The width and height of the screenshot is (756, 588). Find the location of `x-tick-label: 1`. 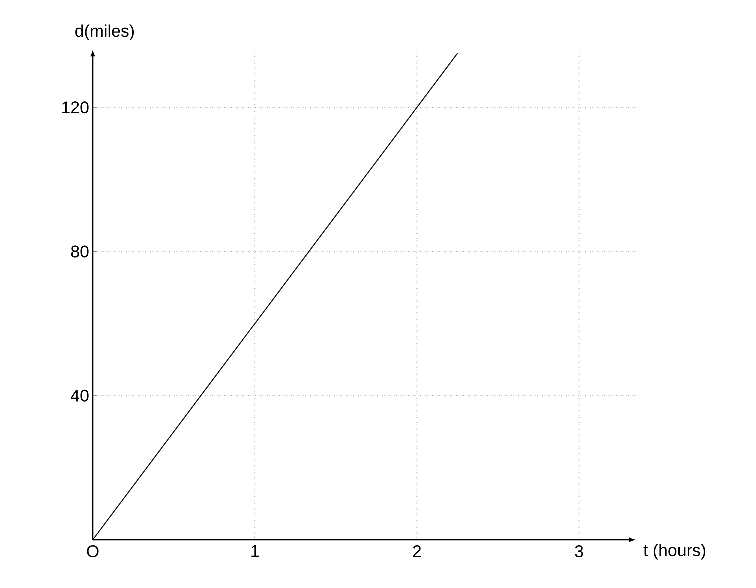

x-tick-label: 1 is located at coordinates (255, 552).